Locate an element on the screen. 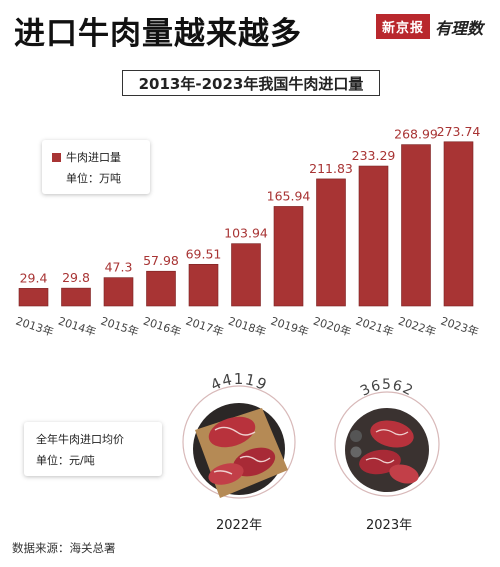 This screenshot has width=500, height=567. bar-value-label: 165.94 is located at coordinates (289, 195).